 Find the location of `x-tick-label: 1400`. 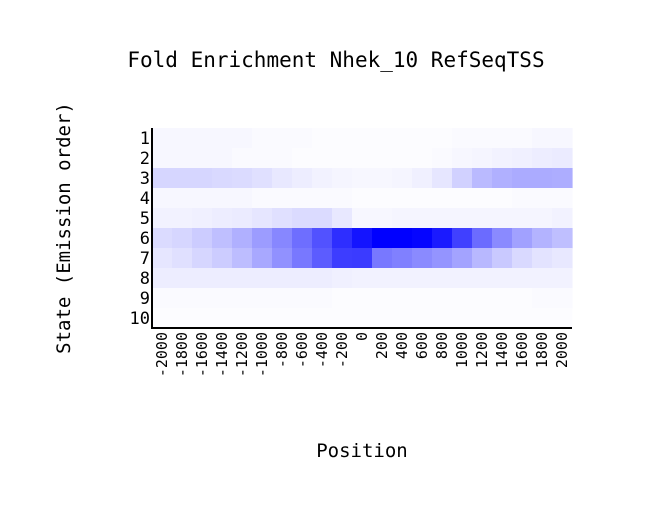

x-tick-label: 1400 is located at coordinates (502, 350).